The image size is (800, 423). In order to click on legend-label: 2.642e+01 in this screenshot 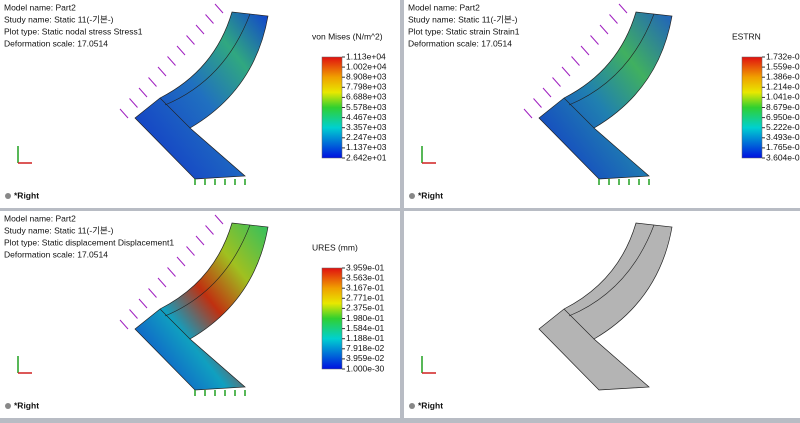, I will do `click(366, 157)`.